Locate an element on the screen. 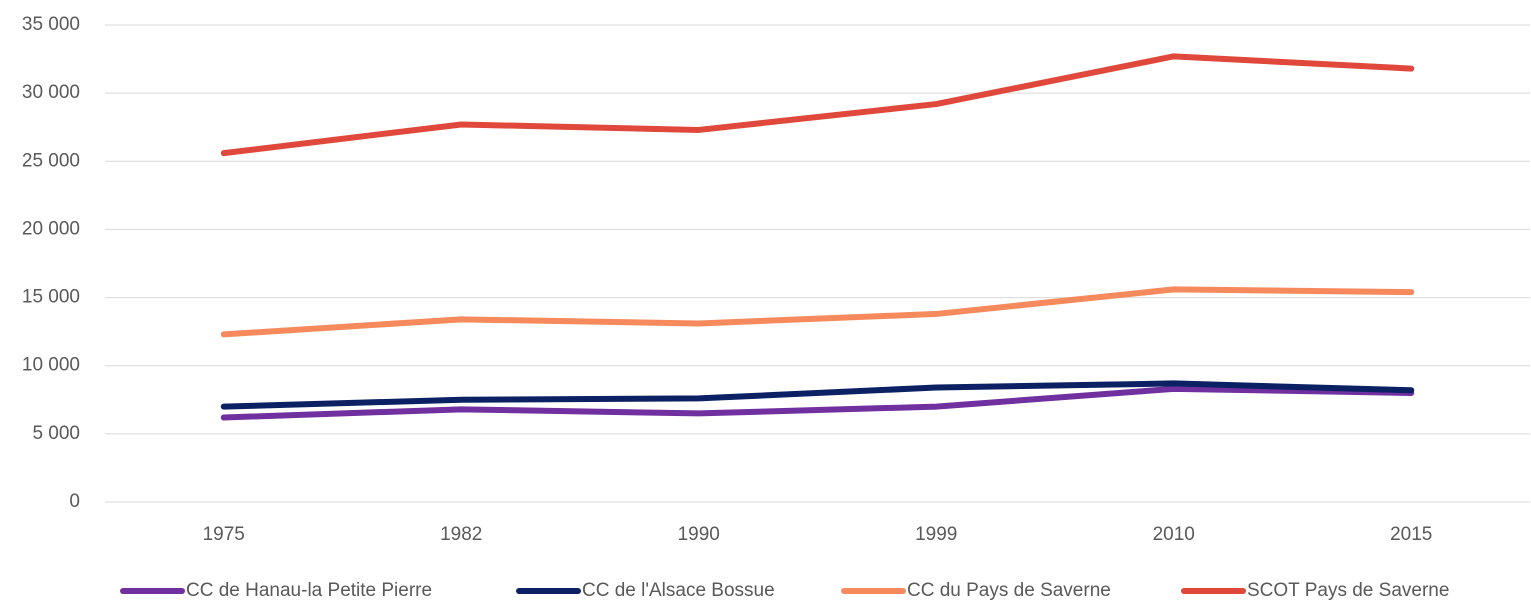 Image resolution: width=1531 pixels, height=608 pixels. x-tick-label: 1982 is located at coordinates (461, 534).